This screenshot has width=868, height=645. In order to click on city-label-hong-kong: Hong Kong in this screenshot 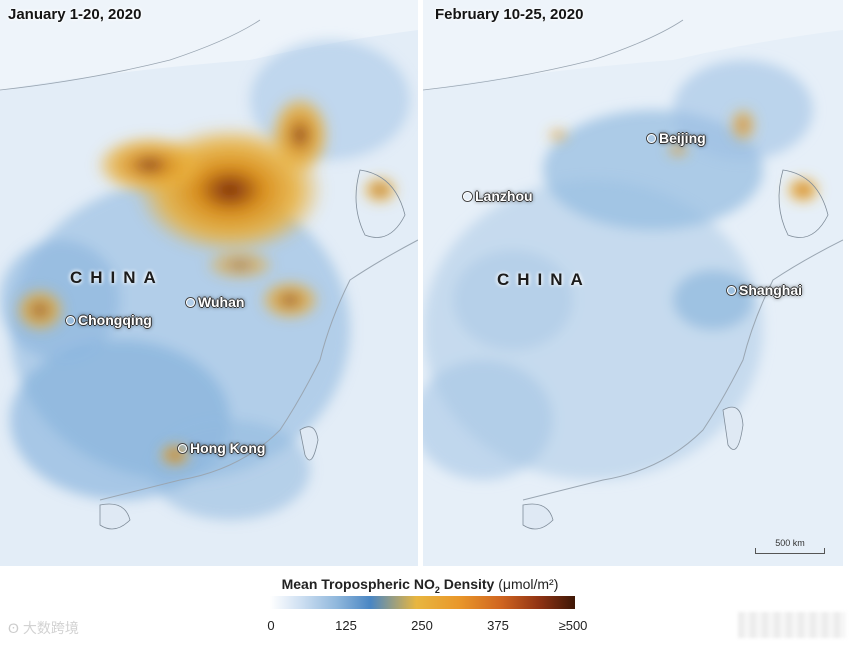, I will do `click(228, 448)`.